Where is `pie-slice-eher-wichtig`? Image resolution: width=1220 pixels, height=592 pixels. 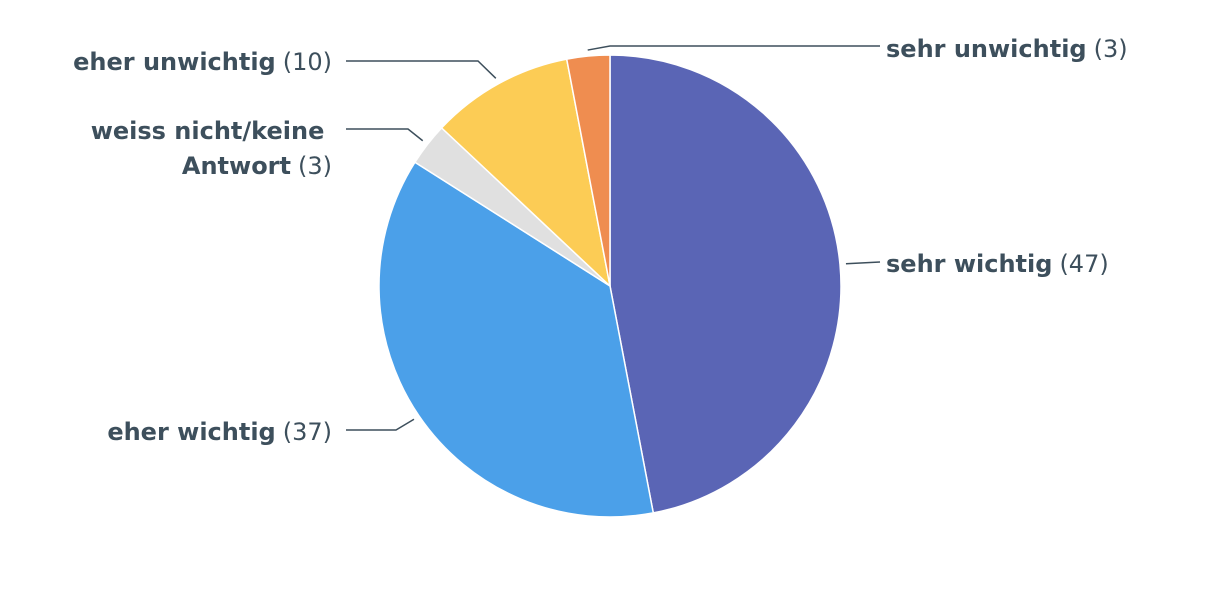 pie-slice-eher-wichtig is located at coordinates (516, 339).